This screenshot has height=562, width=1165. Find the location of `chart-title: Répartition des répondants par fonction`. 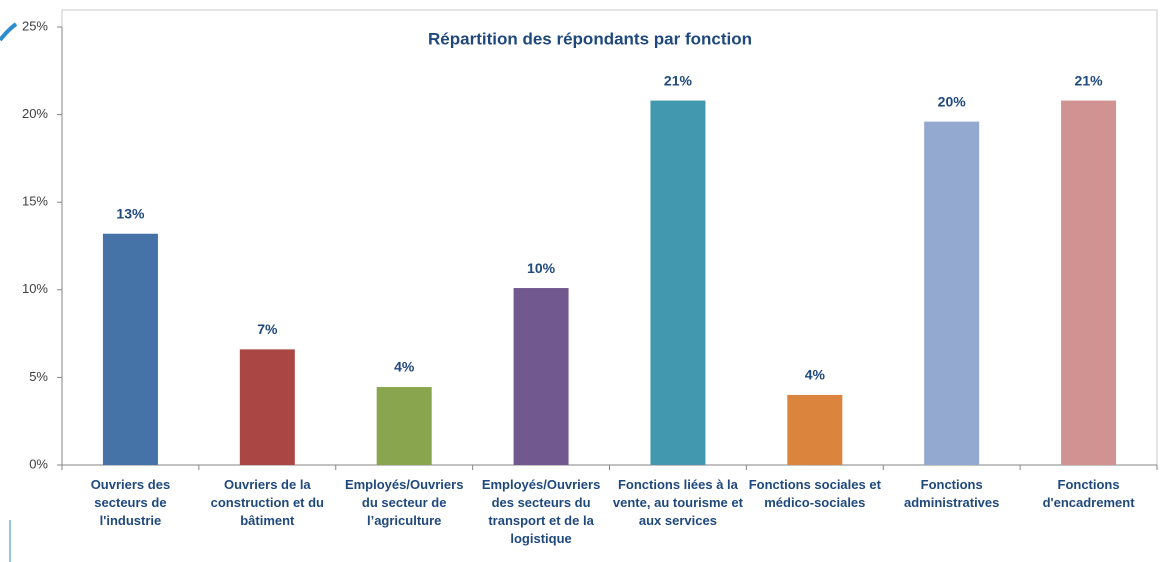

chart-title: Répartition des répondants par fonction is located at coordinates (590, 38).